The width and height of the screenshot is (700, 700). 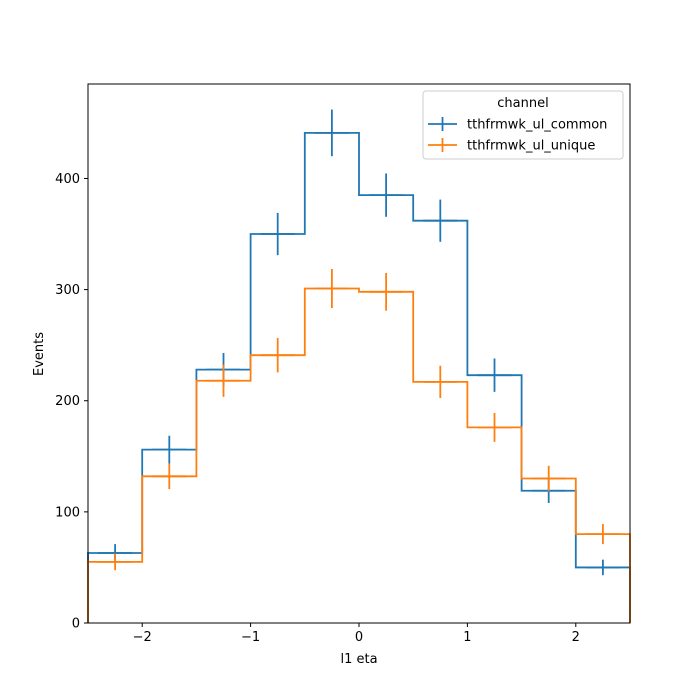 I want to click on legend-title: channel, so click(x=522, y=103).